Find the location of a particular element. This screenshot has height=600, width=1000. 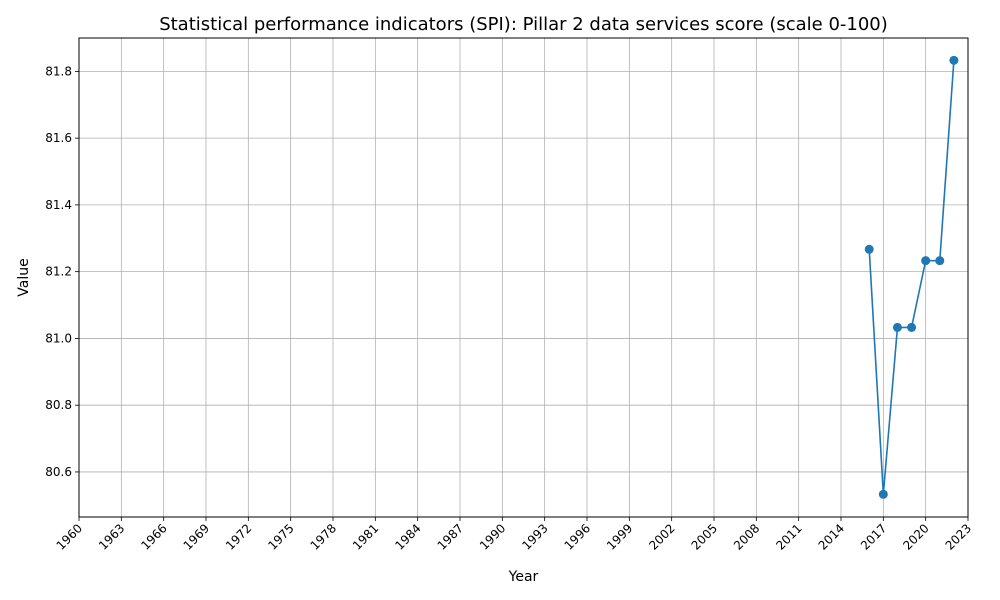

x-tick-label: 2005 is located at coordinates (704, 536).